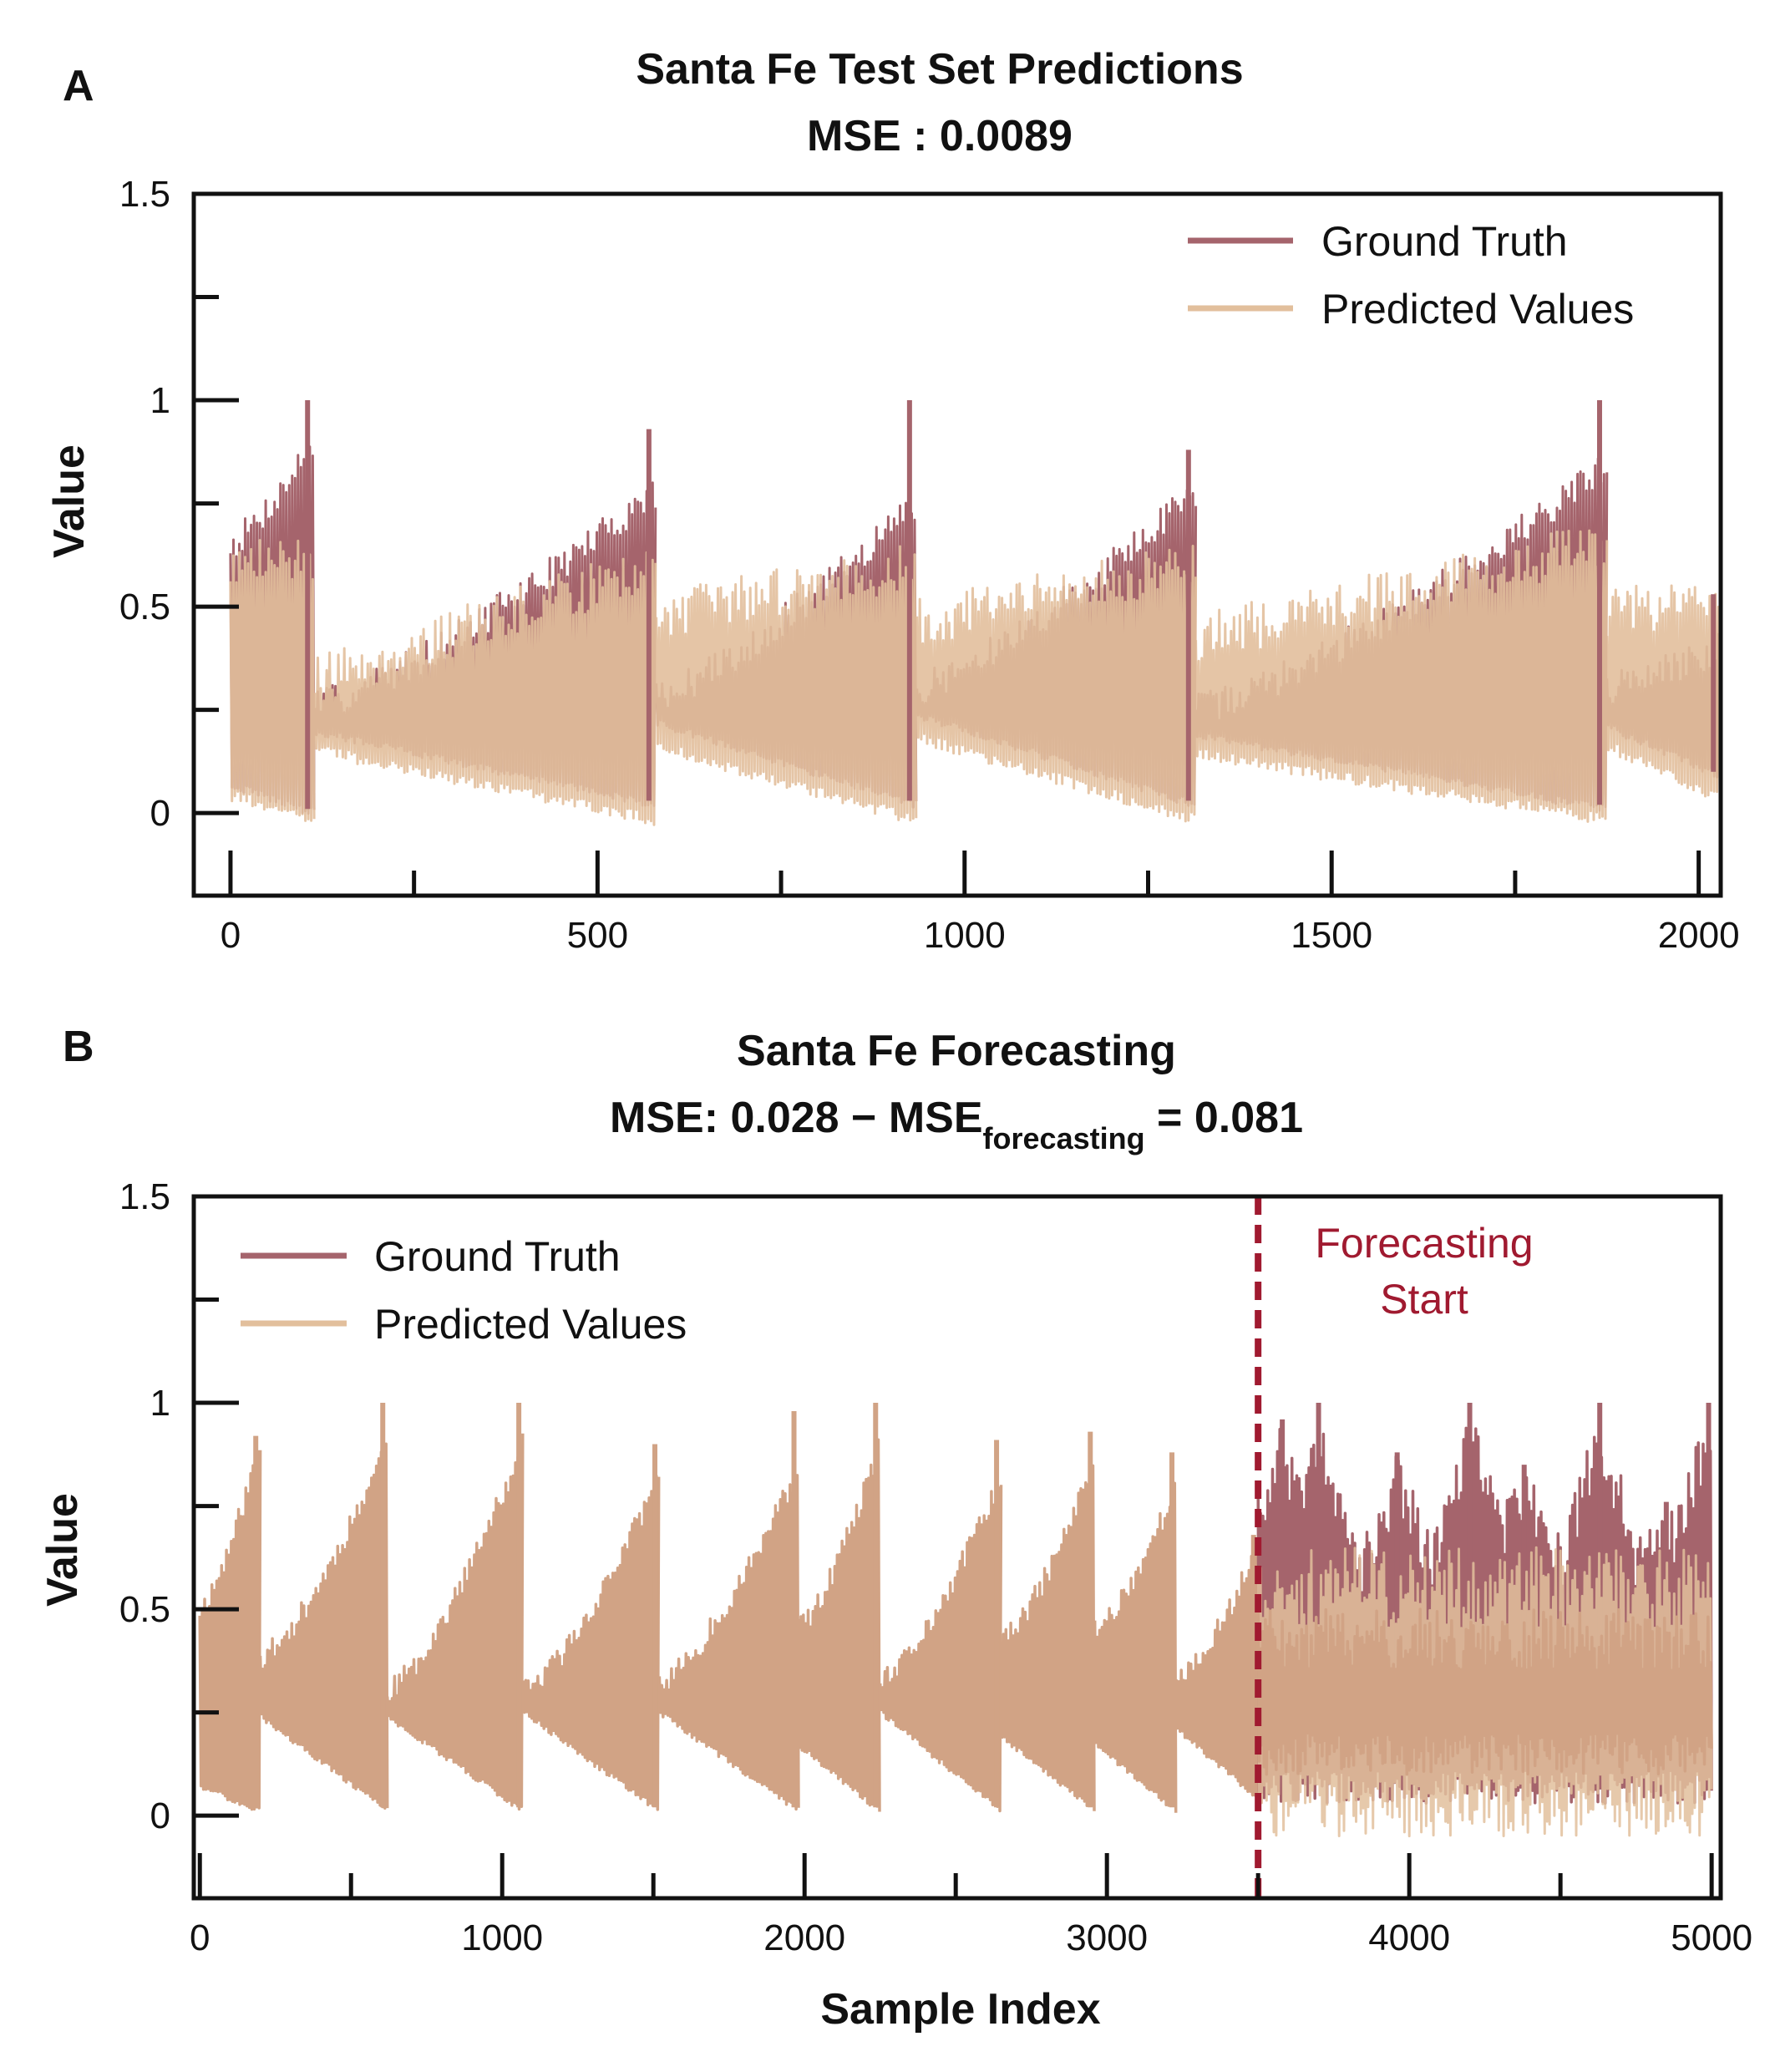 This screenshot has width=1775, height=2072. Describe the element at coordinates (1224, 1118) in the screenshot. I see `panel-b-subtitle-suffix: = 0.081` at that location.